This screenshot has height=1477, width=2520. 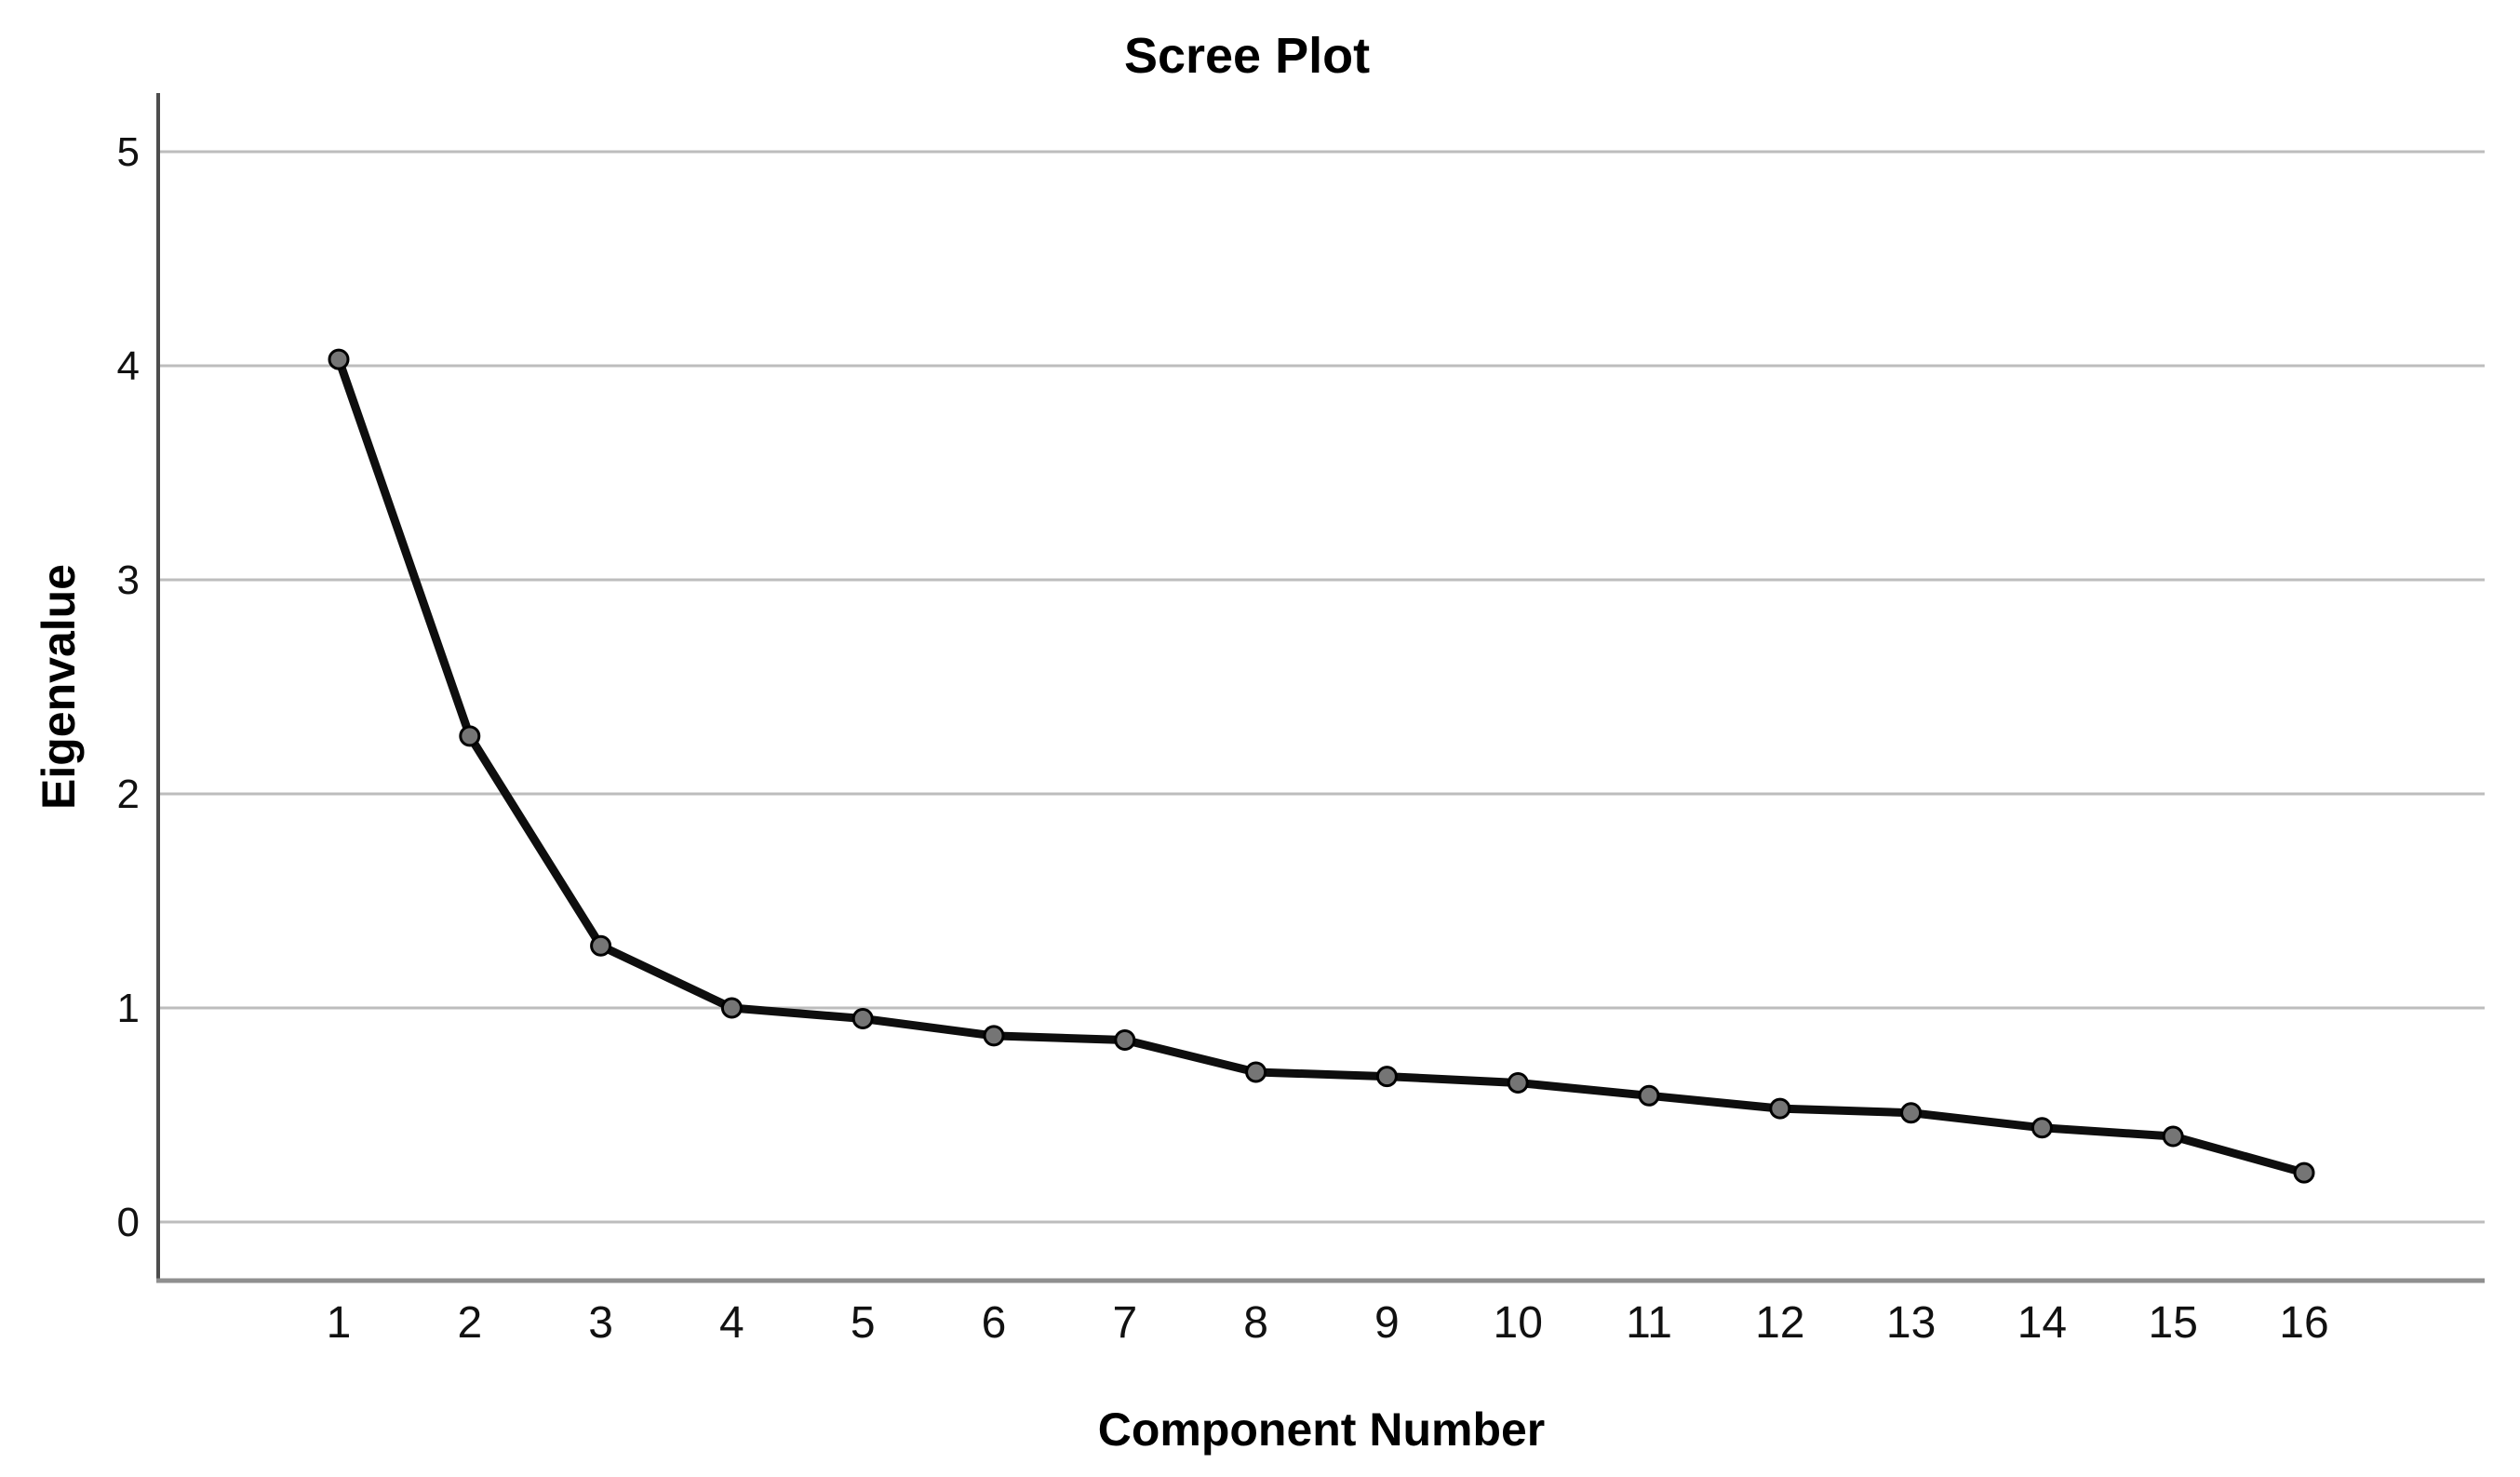 I want to click on x-tick-label-2: 2, so click(x=469, y=1323).